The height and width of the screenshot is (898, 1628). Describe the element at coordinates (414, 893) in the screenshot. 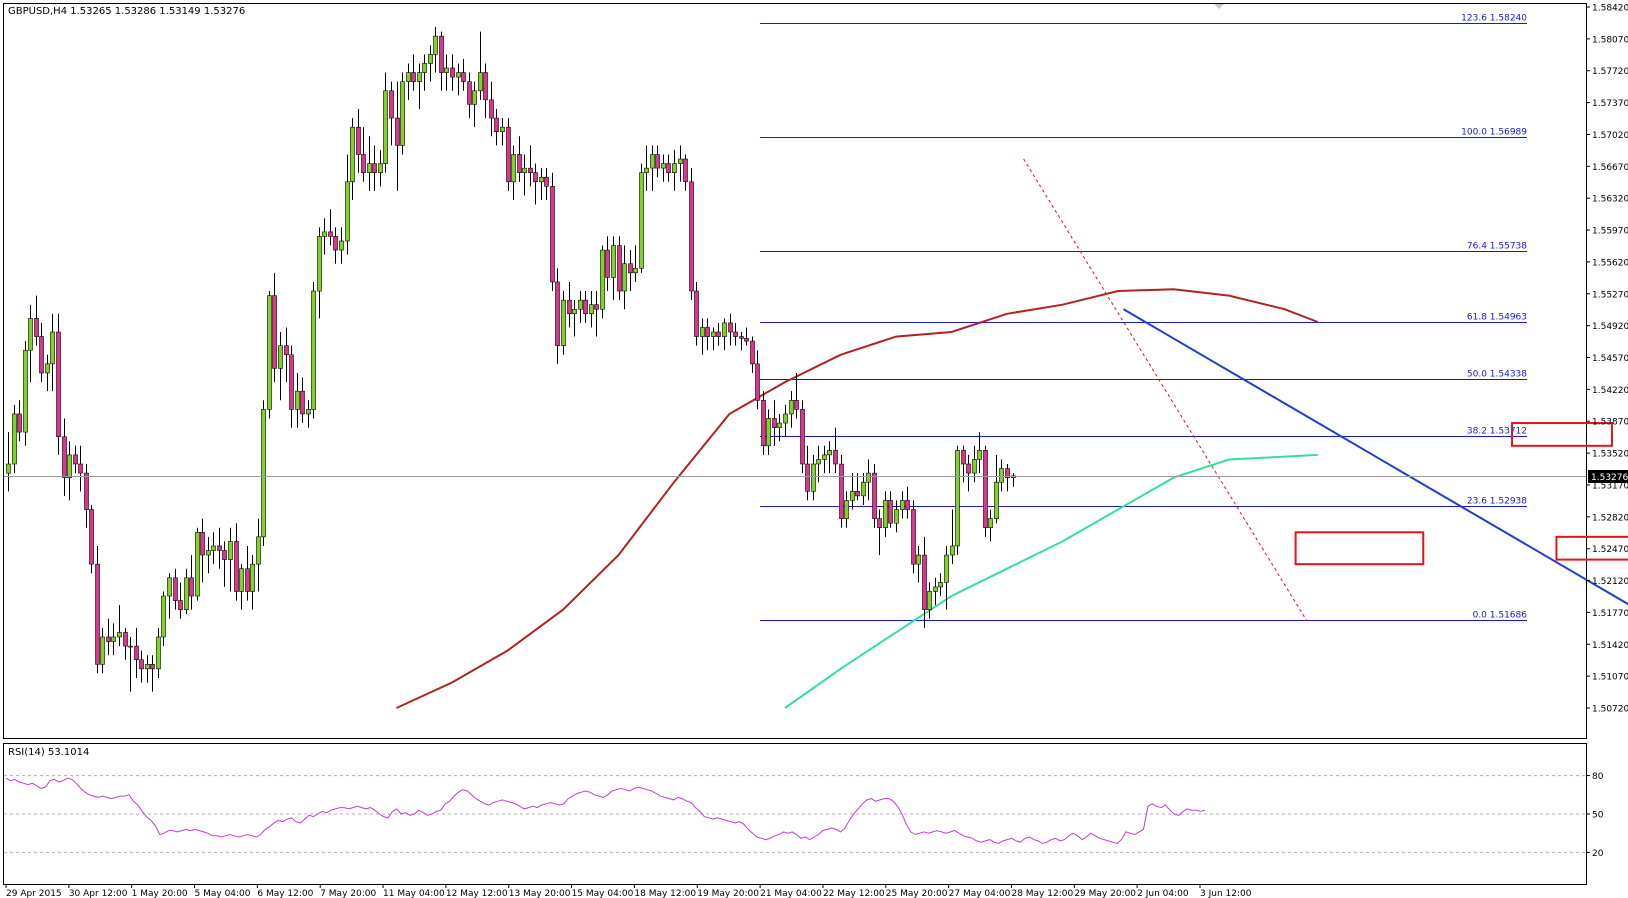

I see `time-tick-label: 11 May 04:00` at that location.